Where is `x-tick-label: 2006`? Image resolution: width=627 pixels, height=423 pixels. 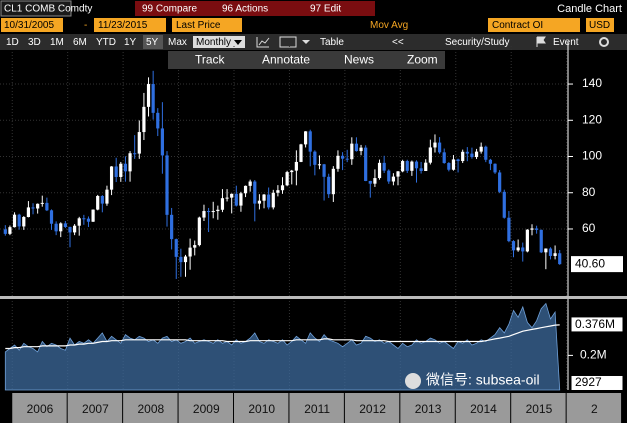 x-tick-label: 2006 is located at coordinates (40, 409).